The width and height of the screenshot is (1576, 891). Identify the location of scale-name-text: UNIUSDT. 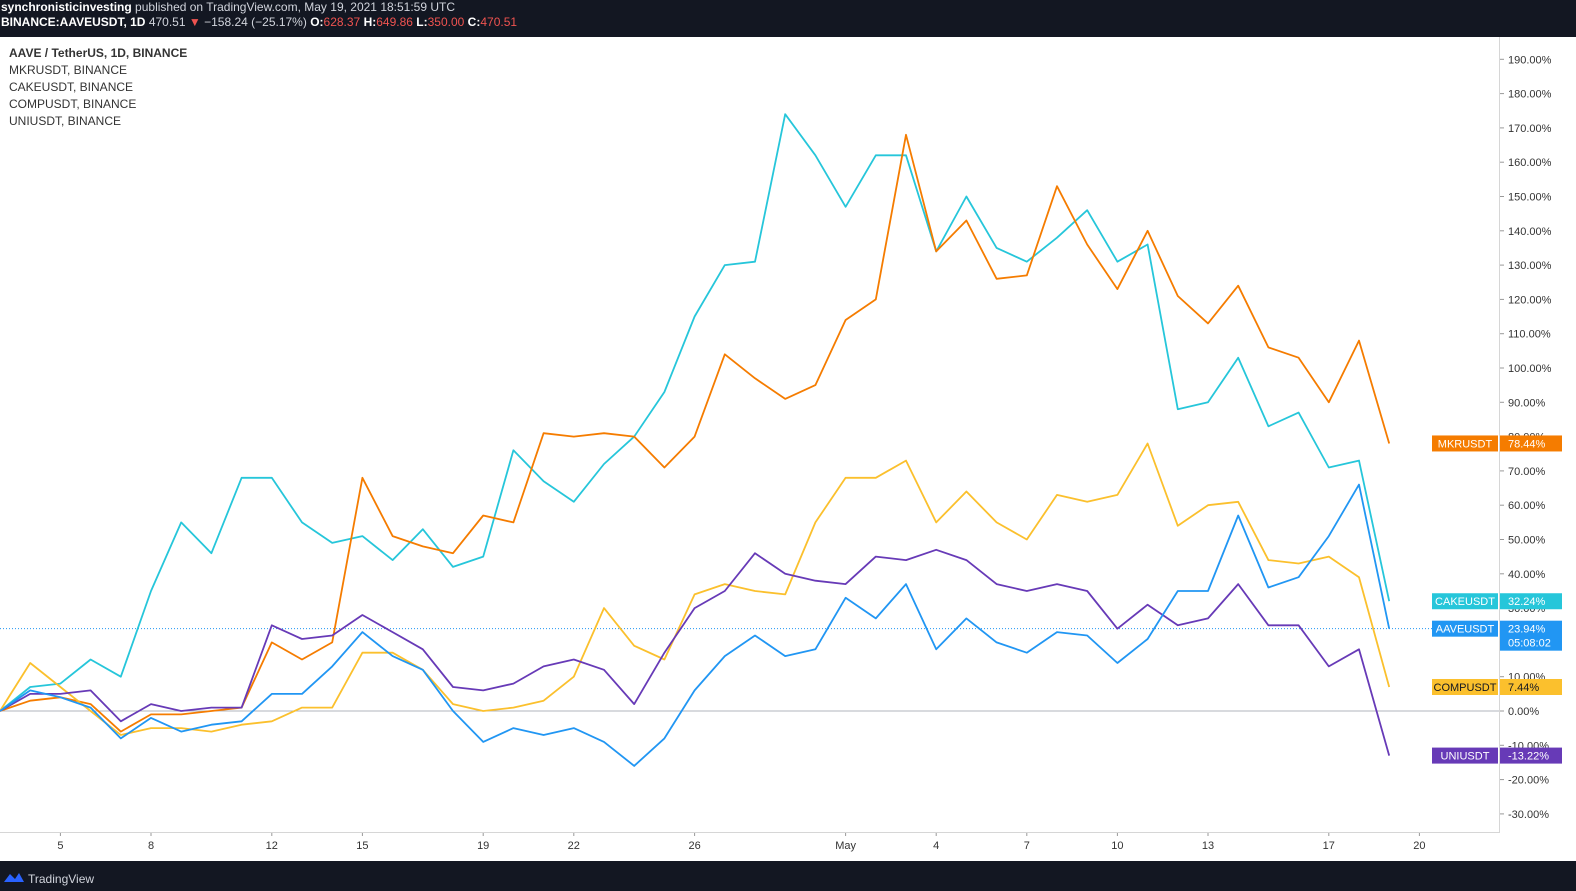
(1465, 757).